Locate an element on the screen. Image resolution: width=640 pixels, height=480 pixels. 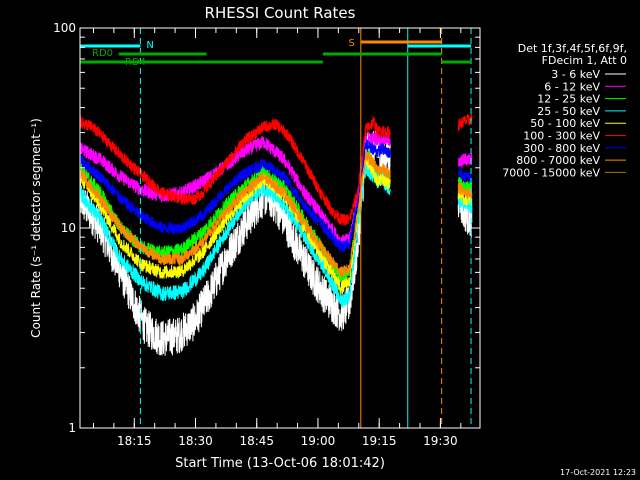
y-axis-label: Count Rate (s⁻¹ detector segment⁻¹) is located at coordinates (36, 228).